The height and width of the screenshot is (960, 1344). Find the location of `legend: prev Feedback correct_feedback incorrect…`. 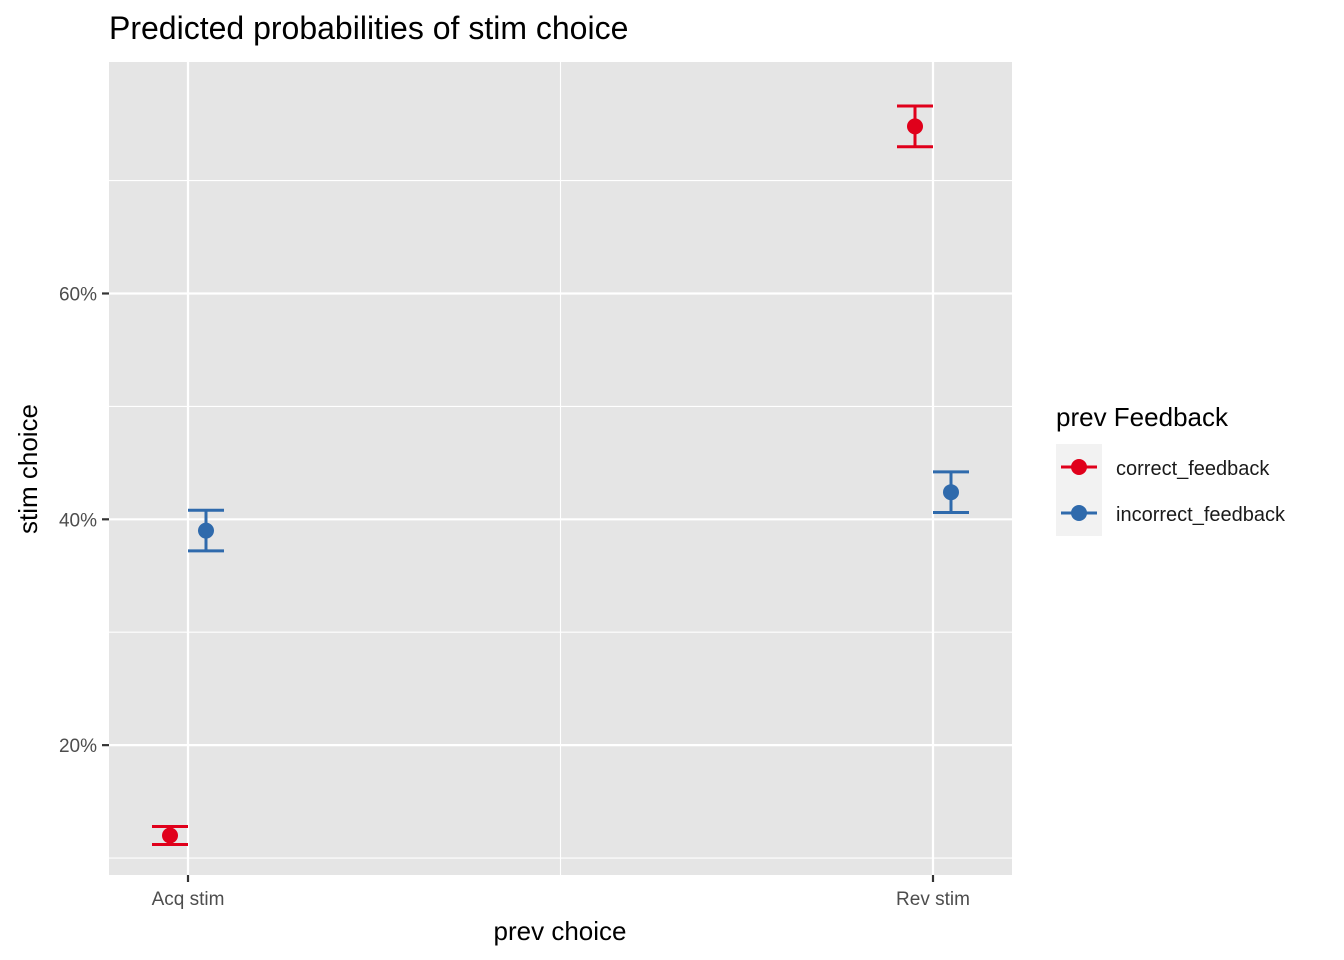

legend: prev Feedback correct_feedback incorrect… is located at coordinates (1171, 469).